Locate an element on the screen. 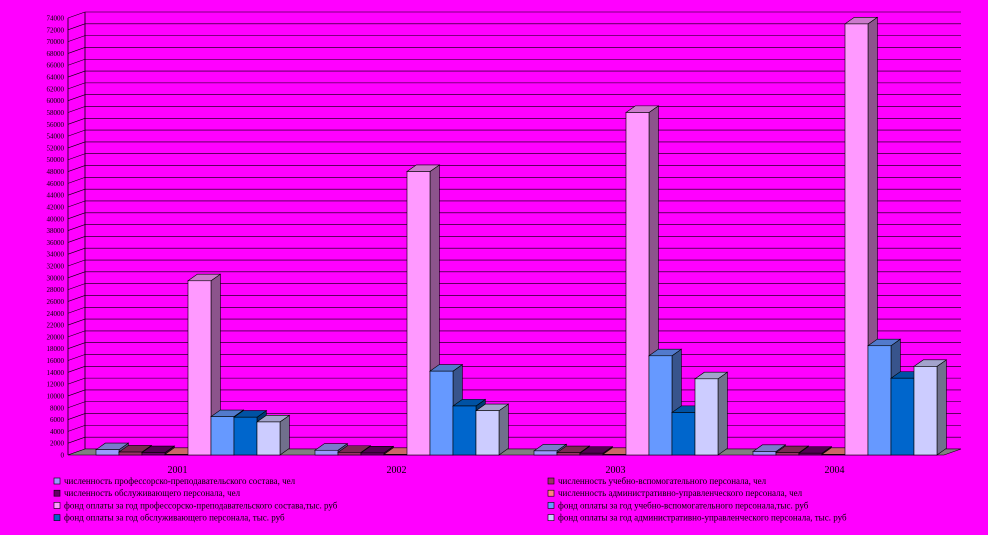  y-tick-label: 0 is located at coordinates (63, 456).